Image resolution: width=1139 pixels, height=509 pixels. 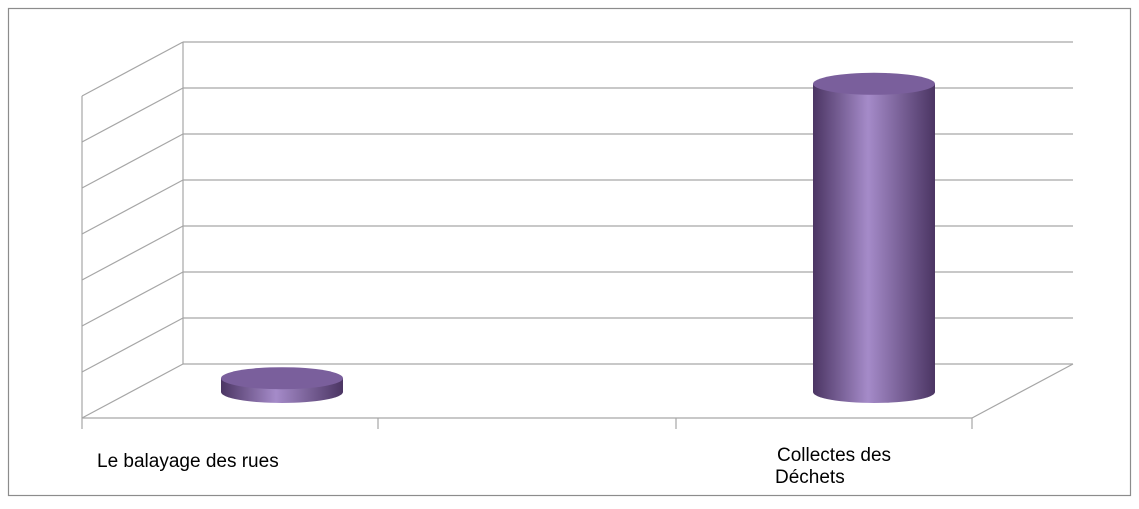 What do you see at coordinates (1022, 391) in the screenshot?
I see `floor-right-edge` at bounding box center [1022, 391].